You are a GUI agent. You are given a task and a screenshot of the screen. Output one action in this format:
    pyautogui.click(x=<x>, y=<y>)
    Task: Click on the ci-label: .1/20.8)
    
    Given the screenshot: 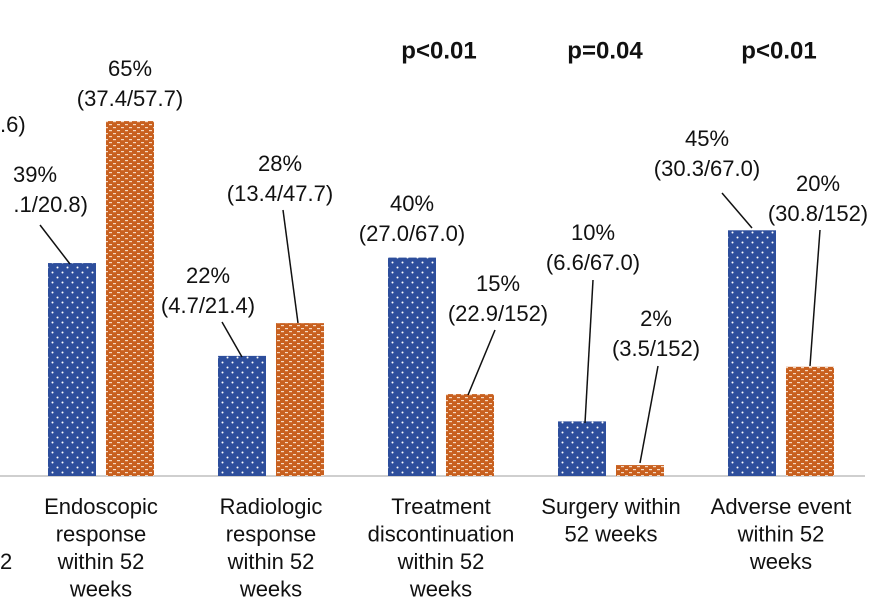 What is the action you would take?
    pyautogui.click(x=50, y=204)
    